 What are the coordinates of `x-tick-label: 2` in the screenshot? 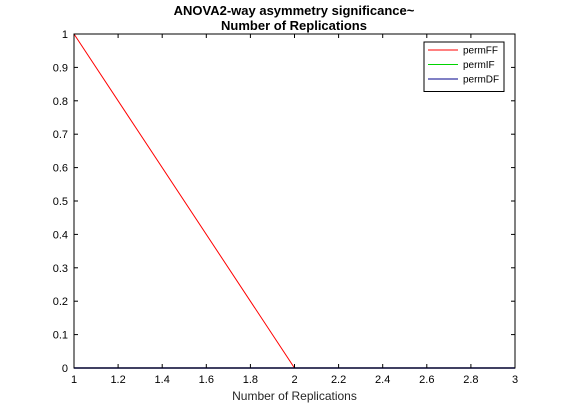 It's located at (294, 380).